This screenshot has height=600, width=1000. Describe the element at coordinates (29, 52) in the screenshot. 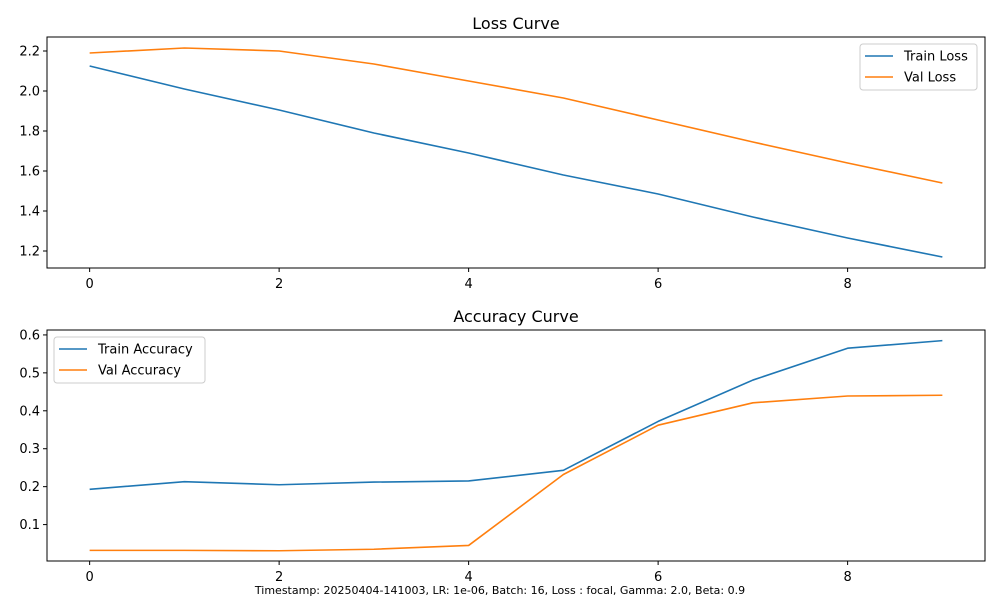

I see `y-tick-label: 2.2` at that location.